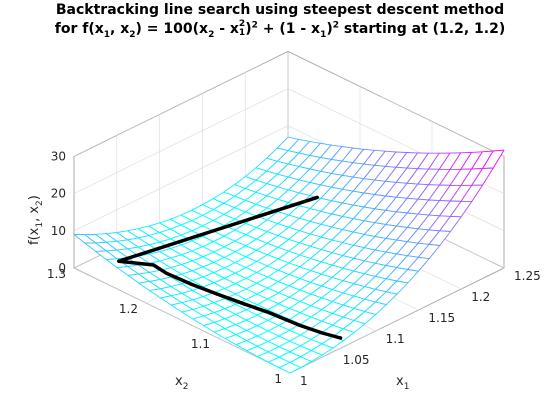 The height and width of the screenshot is (420, 560). What do you see at coordinates (58, 194) in the screenshot?
I see `z-tick-label: 20` at bounding box center [58, 194].